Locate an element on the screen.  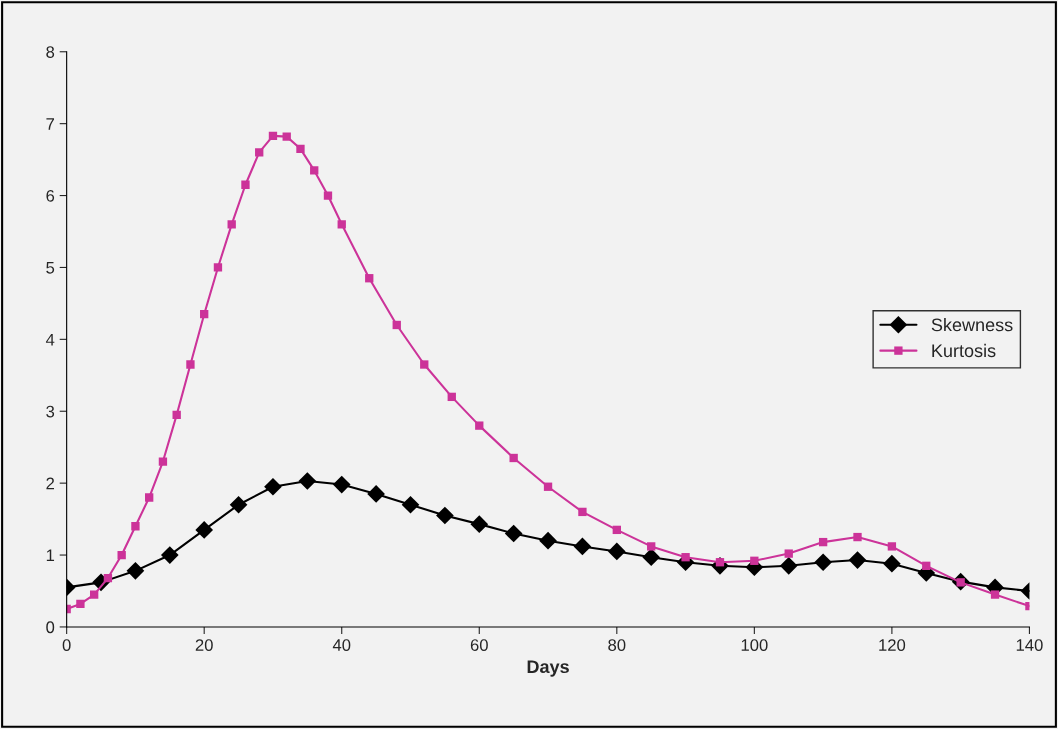
x-tick-label: 100 is located at coordinates (754, 645).